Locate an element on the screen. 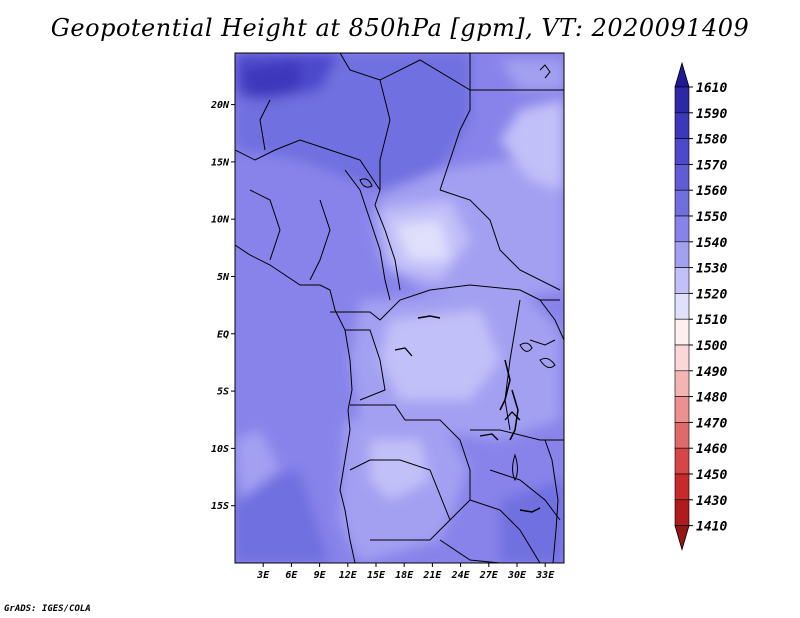  lat-tick-label: 10S is located at coordinates (220, 449).